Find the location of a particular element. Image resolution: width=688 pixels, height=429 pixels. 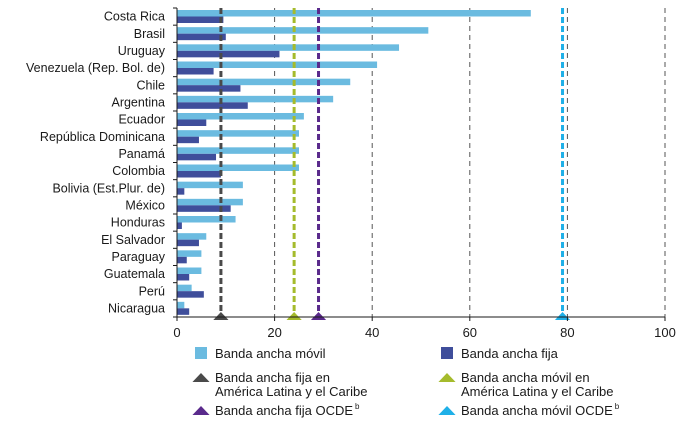

legend-banda-ancha-movil-ocde-text: Banda ancha móvil OCDE b is located at coordinates (540, 410).